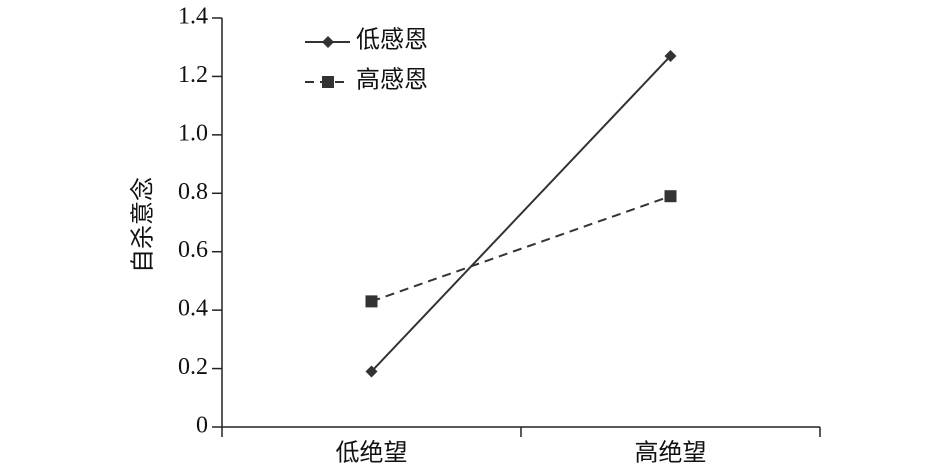 This screenshot has height=476, width=945. Describe the element at coordinates (193, 133) in the screenshot. I see `y-tick-label: 1.0` at that location.